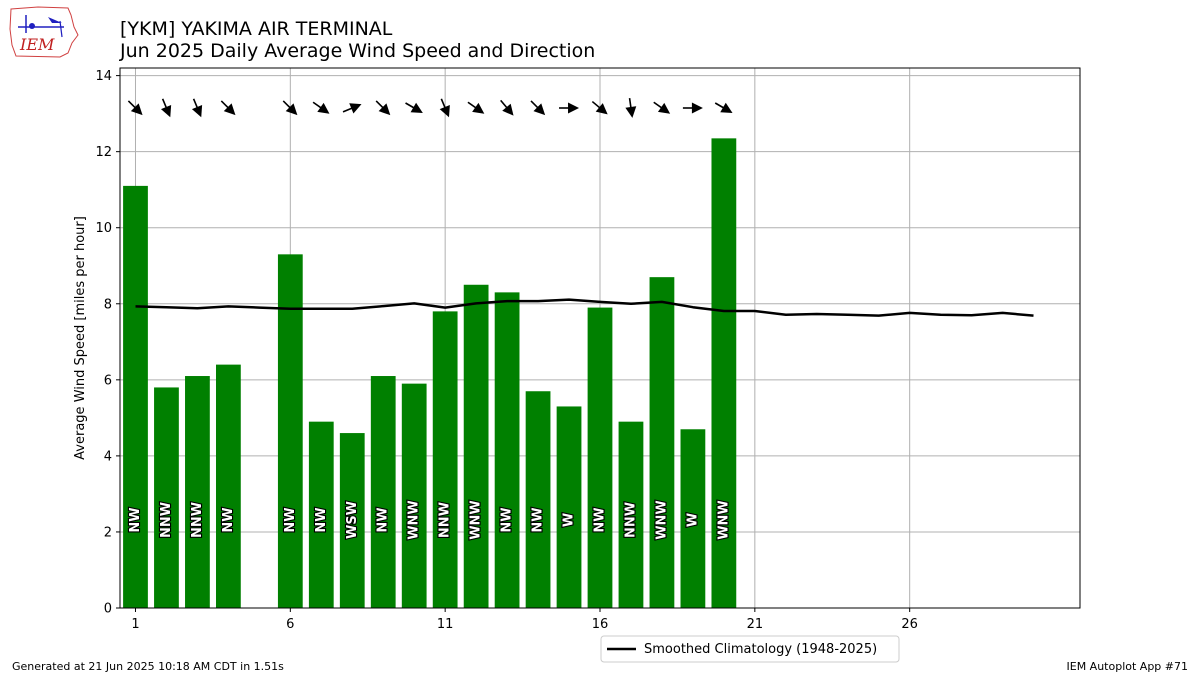  Describe the element at coordinates (383, 519) in the screenshot. I see `direction-label-day-9: NW` at that location.